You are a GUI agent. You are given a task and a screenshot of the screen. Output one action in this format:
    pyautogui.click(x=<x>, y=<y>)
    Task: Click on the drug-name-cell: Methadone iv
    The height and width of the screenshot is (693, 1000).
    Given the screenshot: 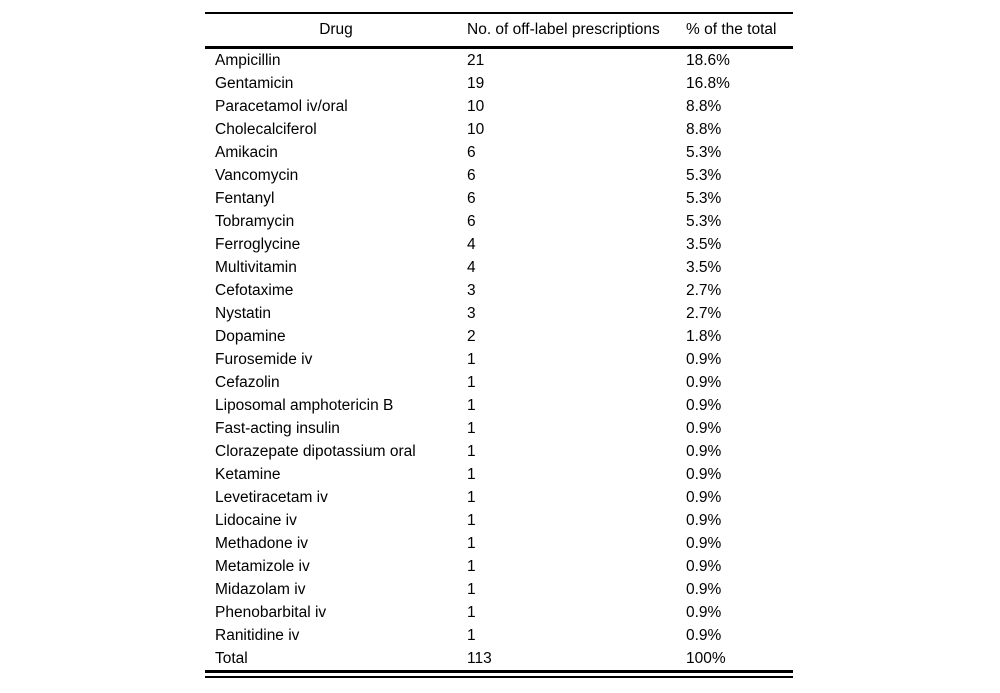 What is the action you would take?
    pyautogui.click(x=262, y=543)
    